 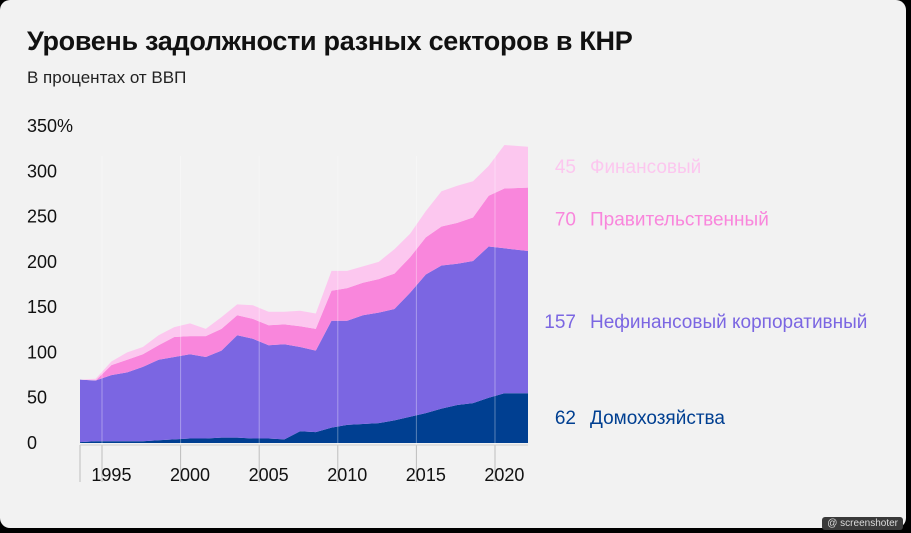 What do you see at coordinates (657, 418) in the screenshot?
I see `series-name-label-1: Домохозяйства` at bounding box center [657, 418].